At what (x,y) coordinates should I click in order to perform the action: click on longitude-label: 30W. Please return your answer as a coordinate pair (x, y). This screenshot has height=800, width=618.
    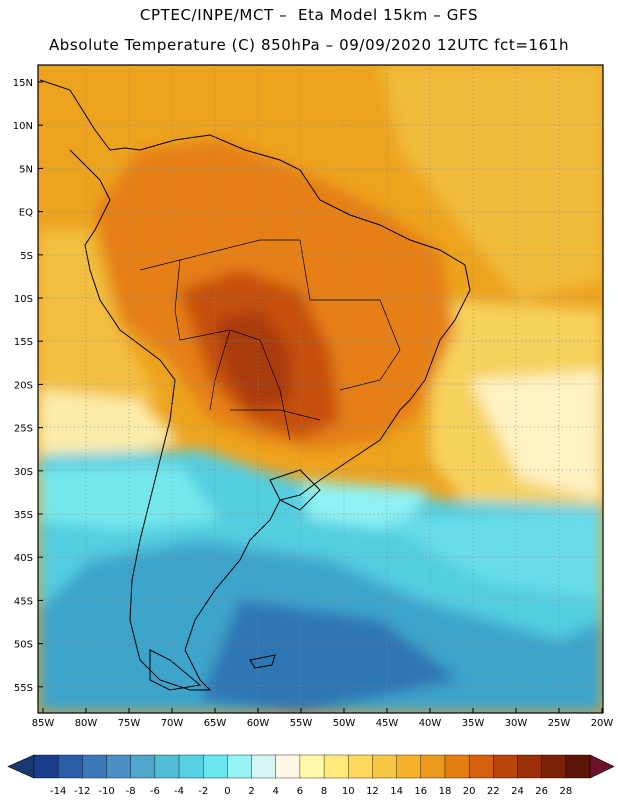
    Looking at the image, I should click on (516, 723).